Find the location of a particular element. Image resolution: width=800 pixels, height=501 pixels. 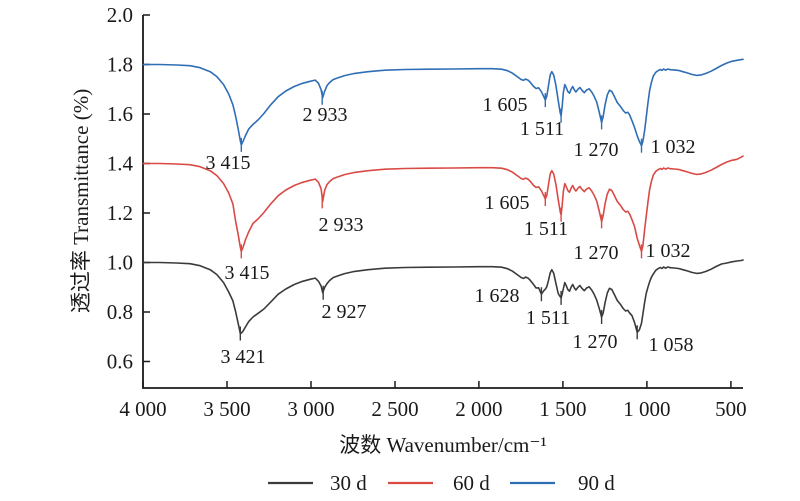

x-tick-label: 2 000 is located at coordinates (478, 409).